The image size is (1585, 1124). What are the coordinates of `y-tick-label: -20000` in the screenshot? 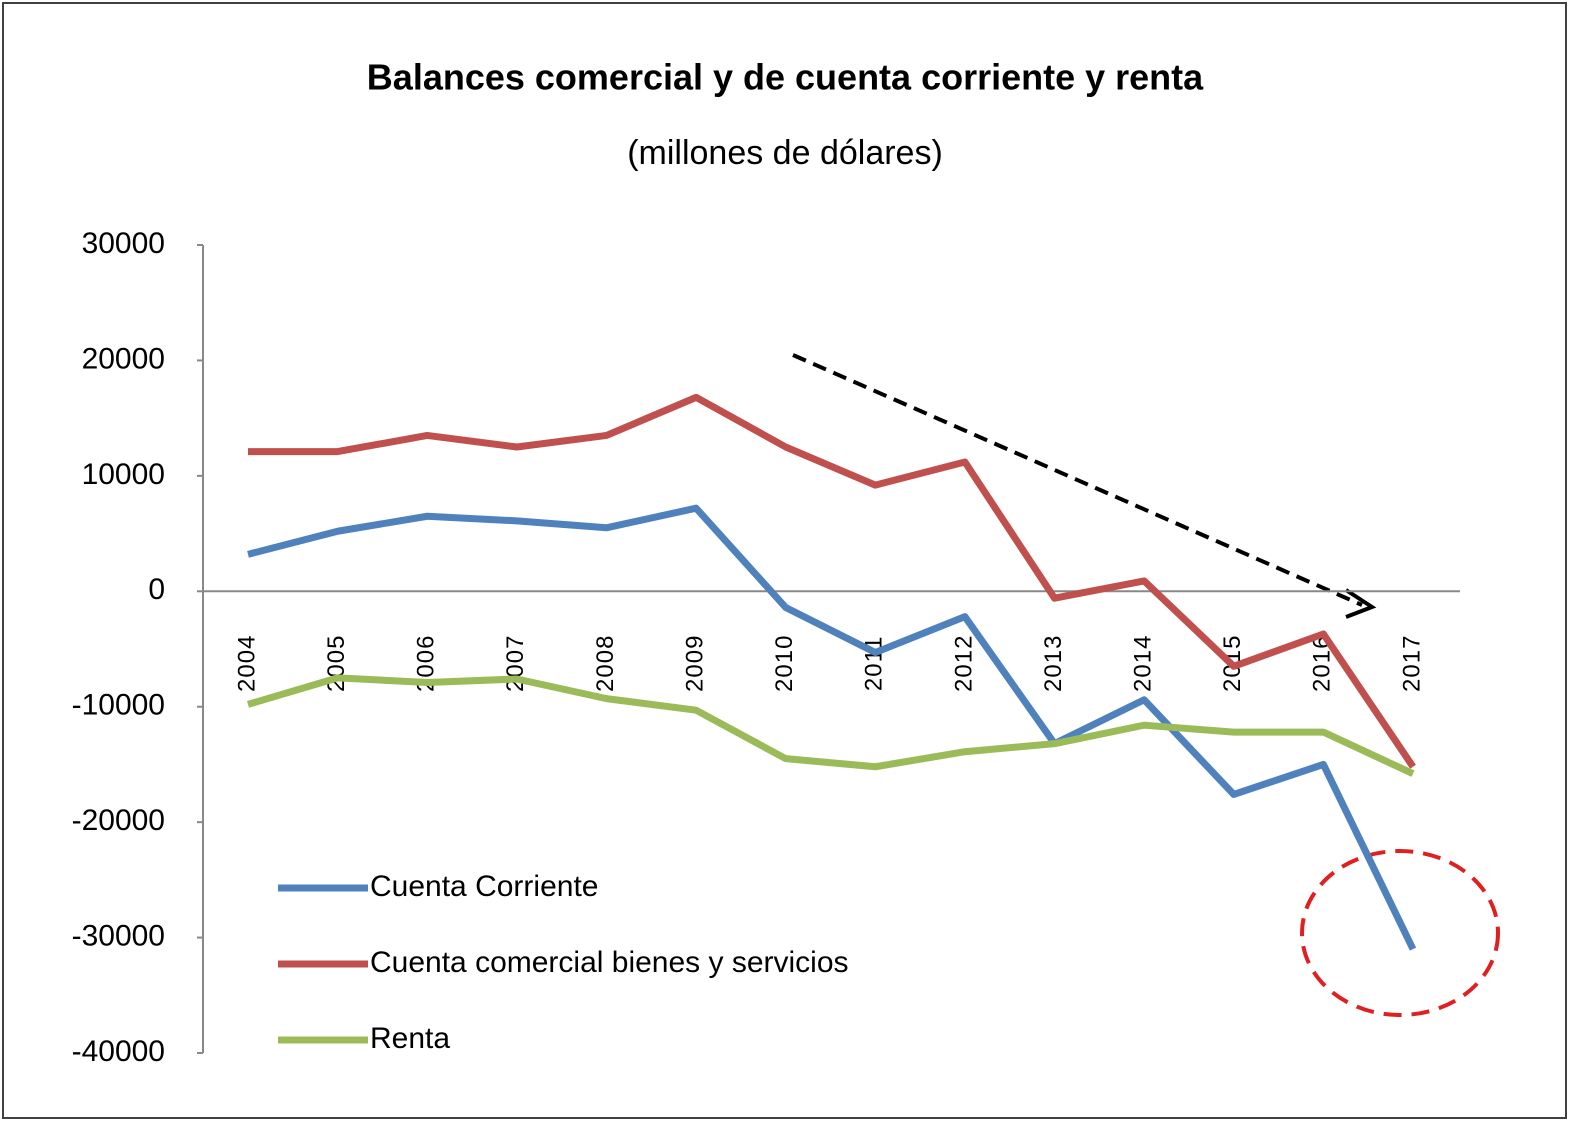 It's located at (118, 820).